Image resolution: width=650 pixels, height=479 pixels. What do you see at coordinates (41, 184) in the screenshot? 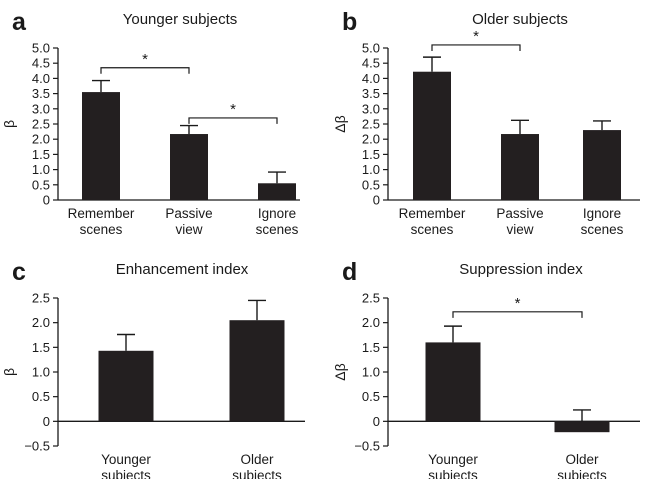
I see `y-tick-label-a: 0.5` at bounding box center [41, 184].